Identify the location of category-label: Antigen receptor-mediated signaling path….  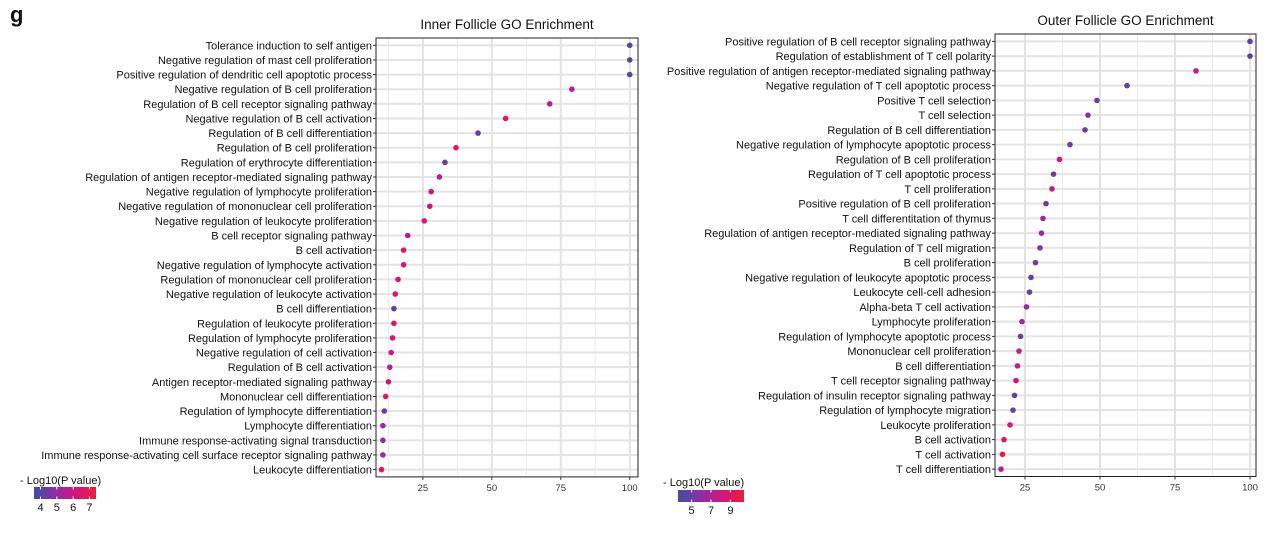
(262, 383).